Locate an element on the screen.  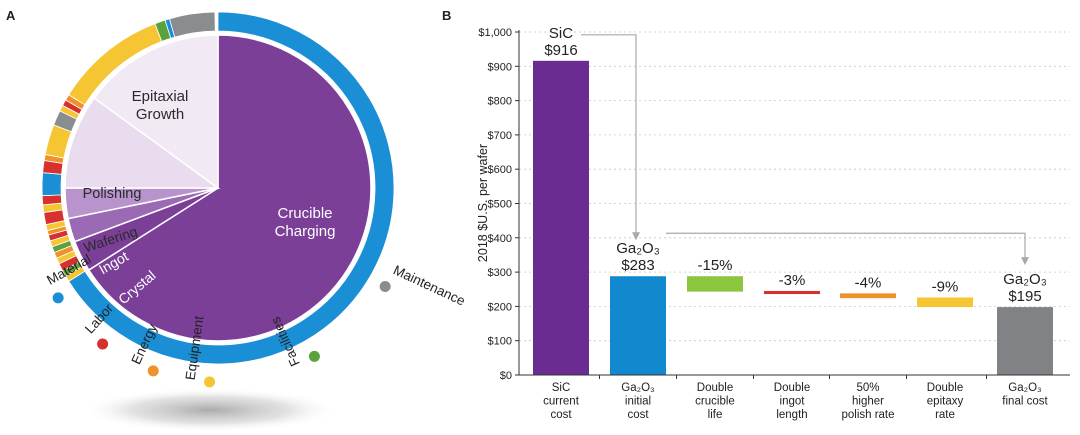
y-tick-label: $100 is located at coordinates (500, 342).